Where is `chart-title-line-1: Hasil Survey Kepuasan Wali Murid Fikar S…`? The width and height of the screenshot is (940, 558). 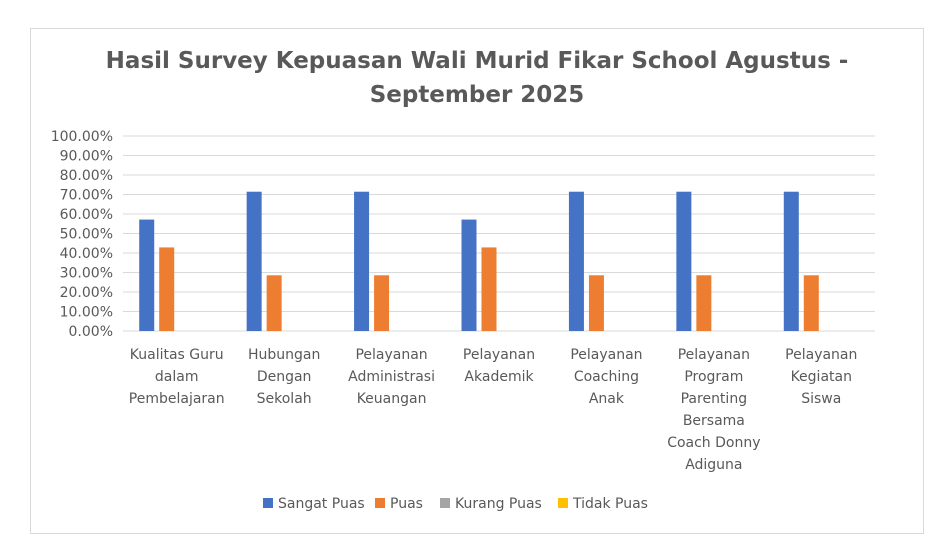 chart-title-line-1: Hasil Survey Kepuasan Wali Murid Fikar S… is located at coordinates (477, 61).